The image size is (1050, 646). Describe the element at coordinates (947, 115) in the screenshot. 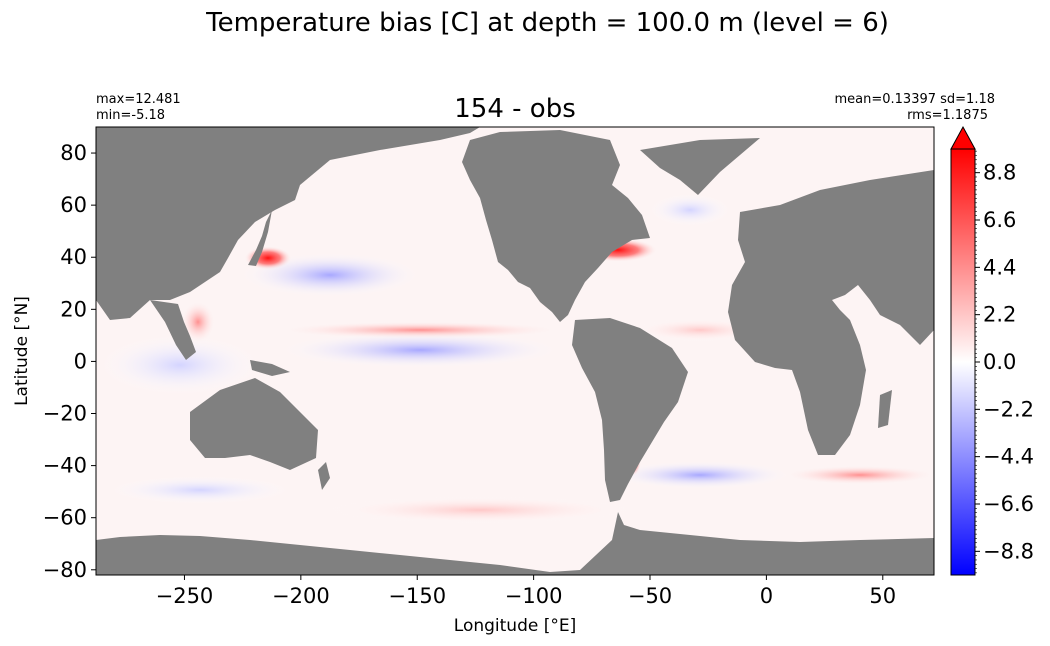

I see `rms-stat: rms=1.1875` at that location.